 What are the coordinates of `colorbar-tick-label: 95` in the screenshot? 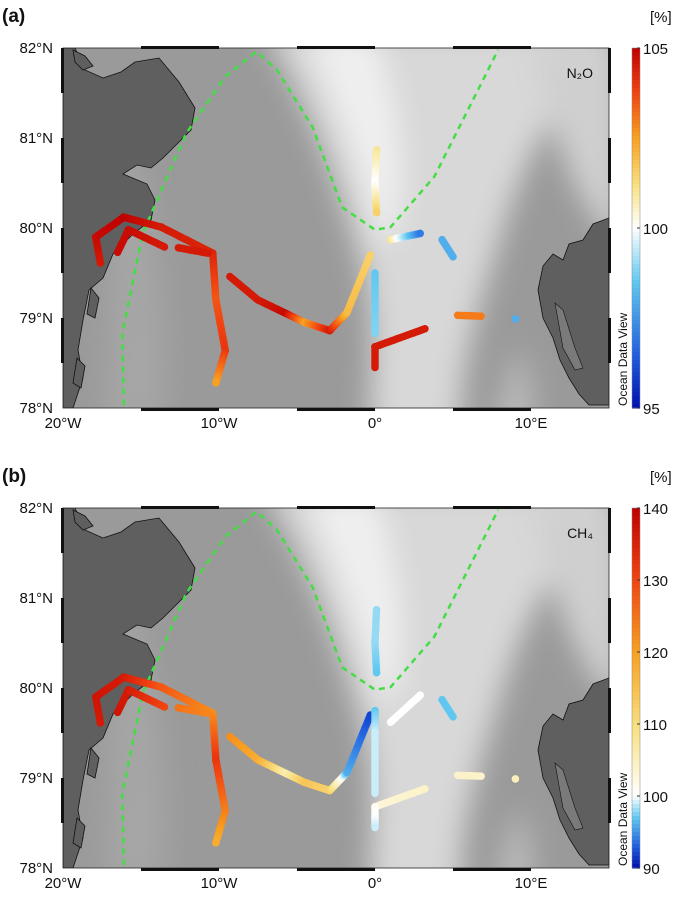 It's located at (651, 409).